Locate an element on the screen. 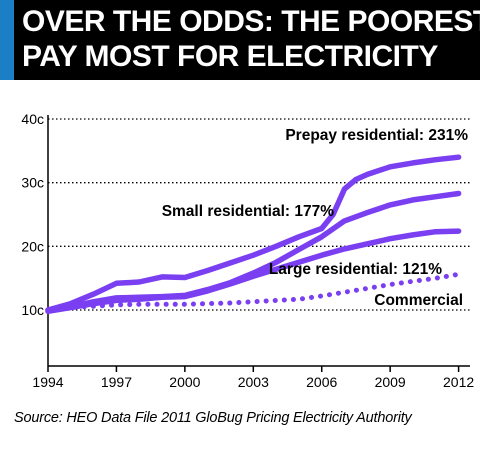 The image size is (480, 450). series-label-2: Small residential: 177% is located at coordinates (248, 211).